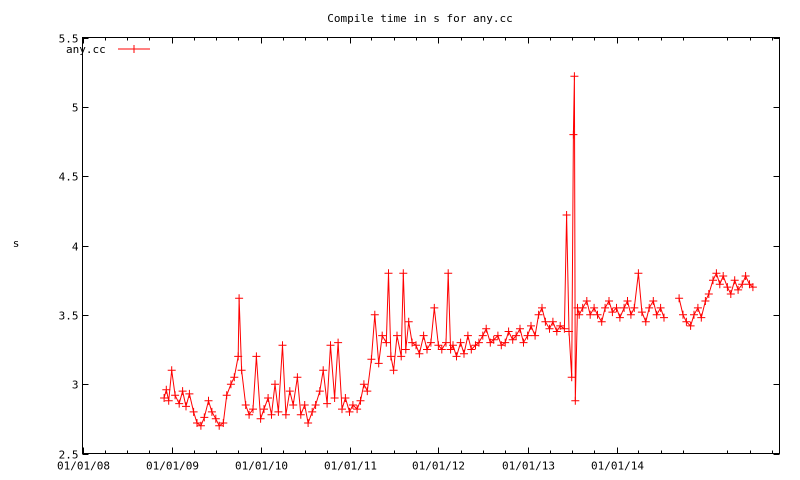  I want to click on legend: any.cc, so click(108, 49).